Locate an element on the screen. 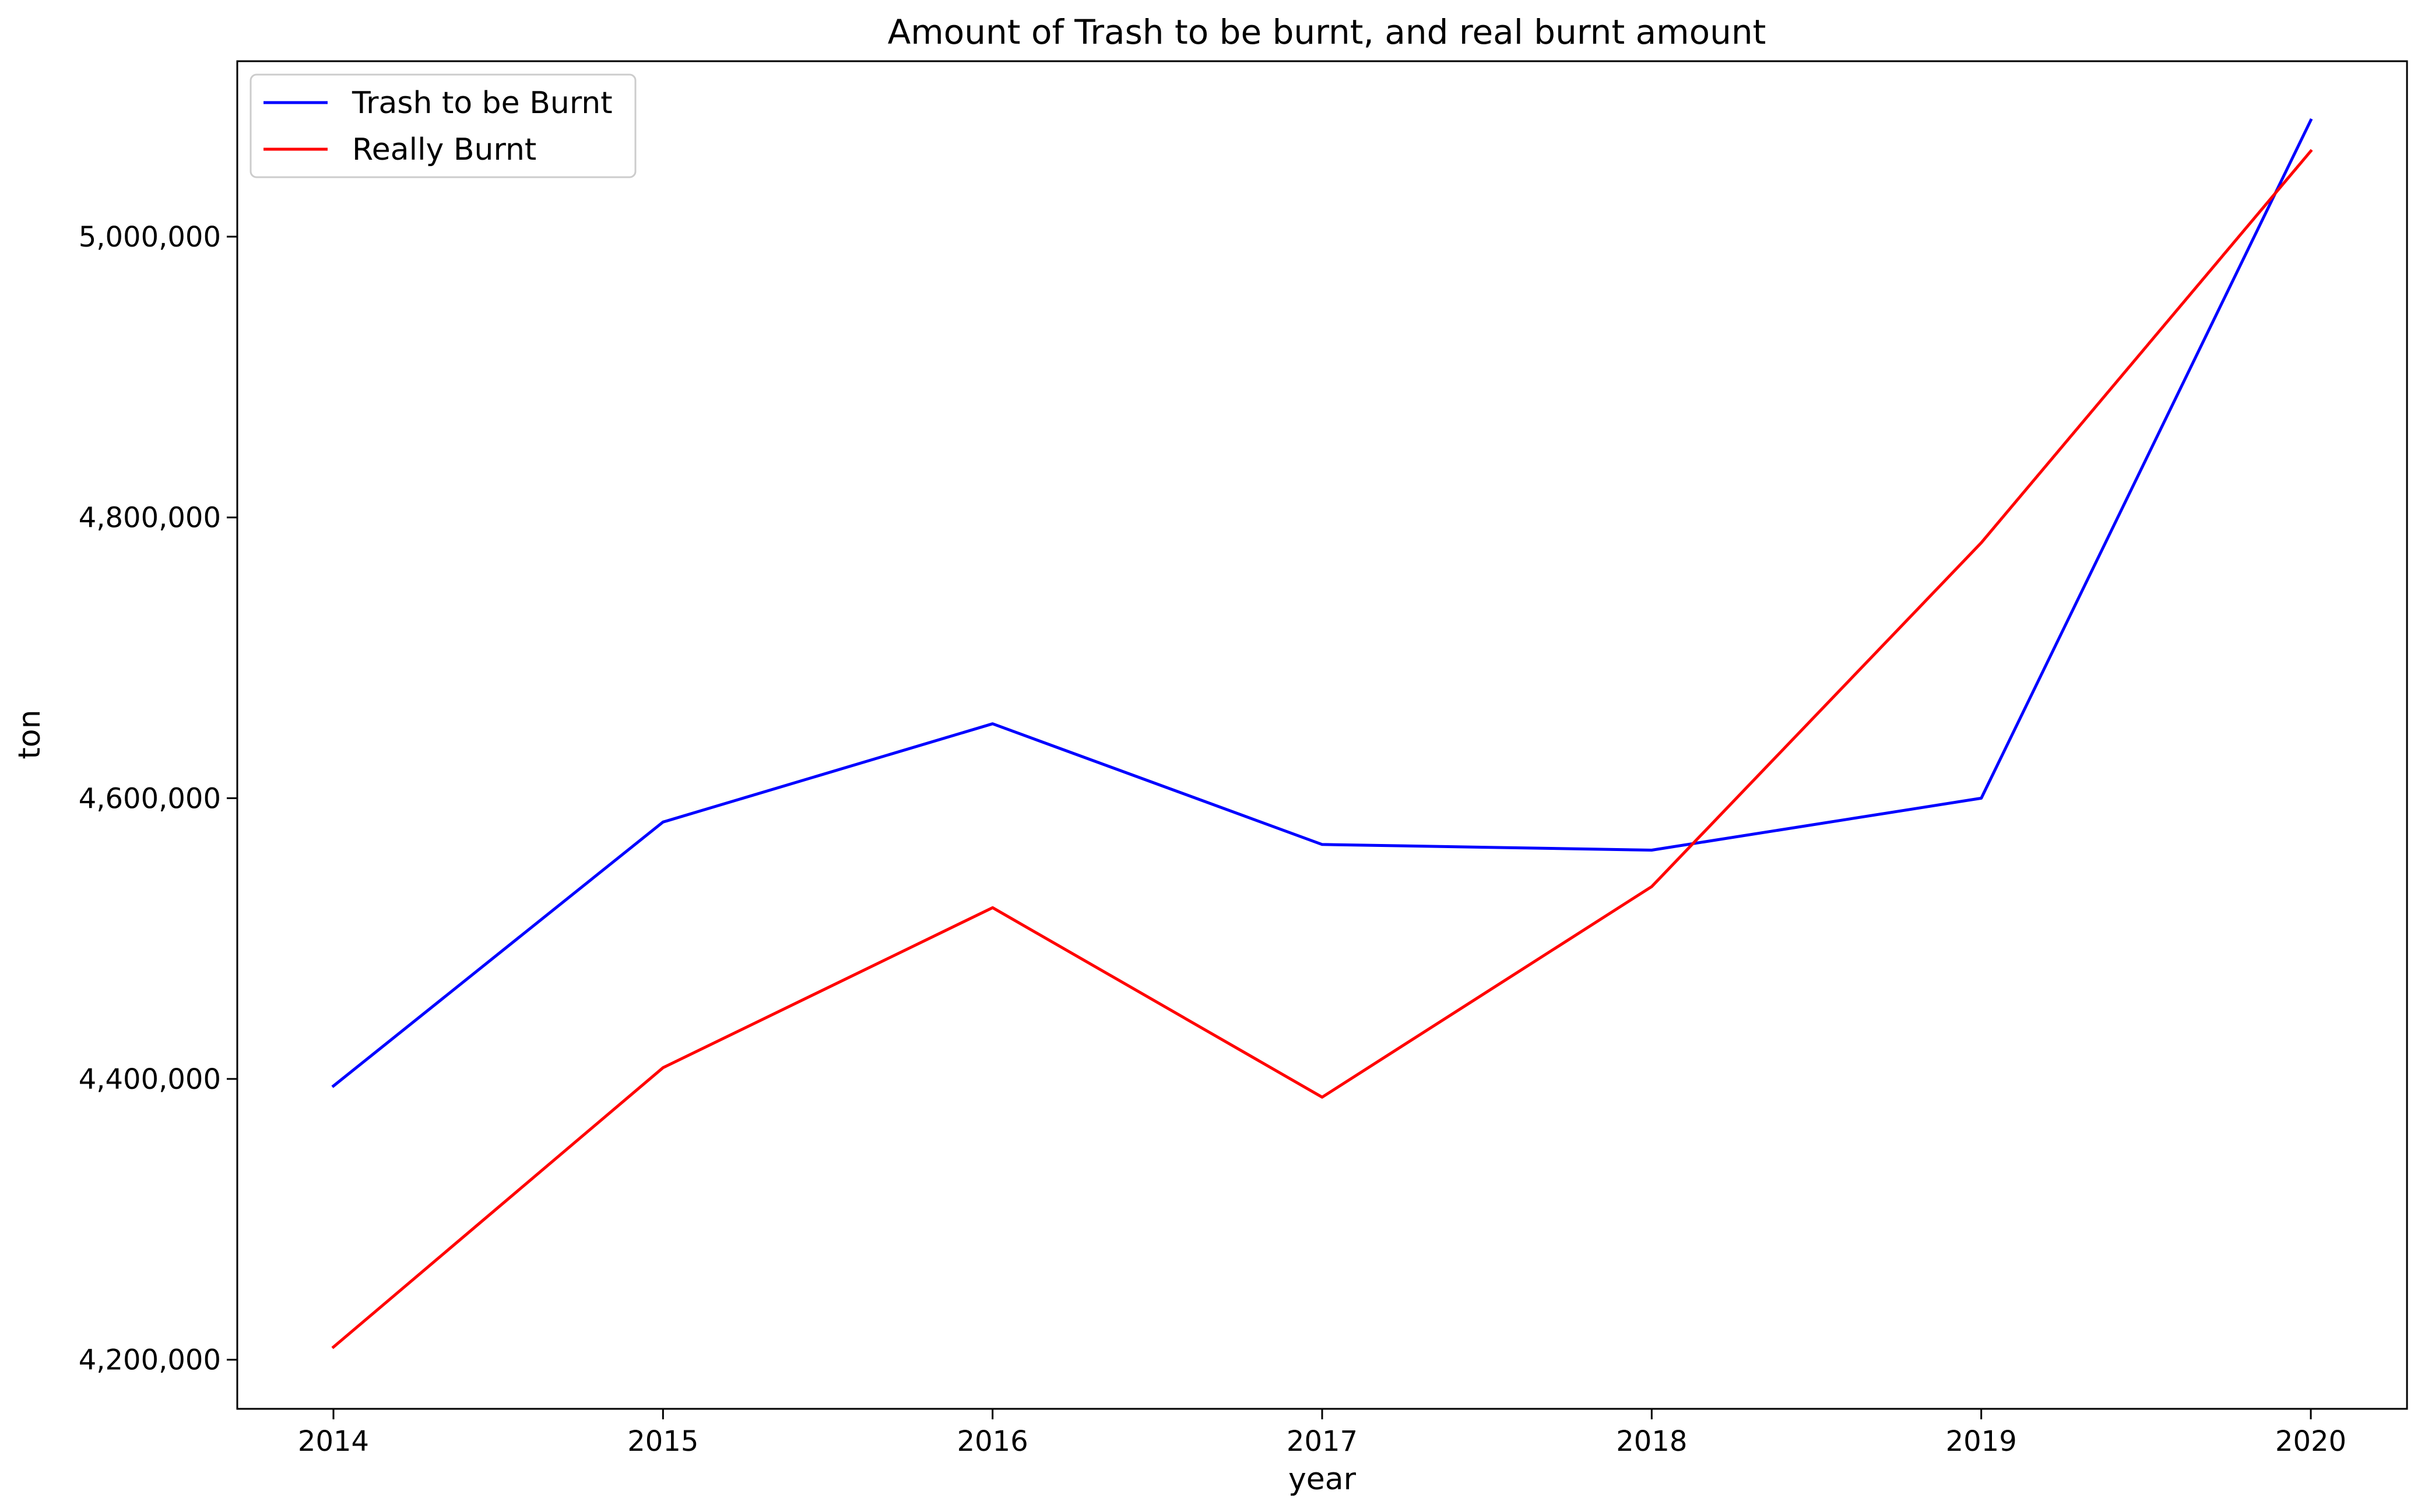  y-tick-label: 5,000,000 is located at coordinates (150, 237).